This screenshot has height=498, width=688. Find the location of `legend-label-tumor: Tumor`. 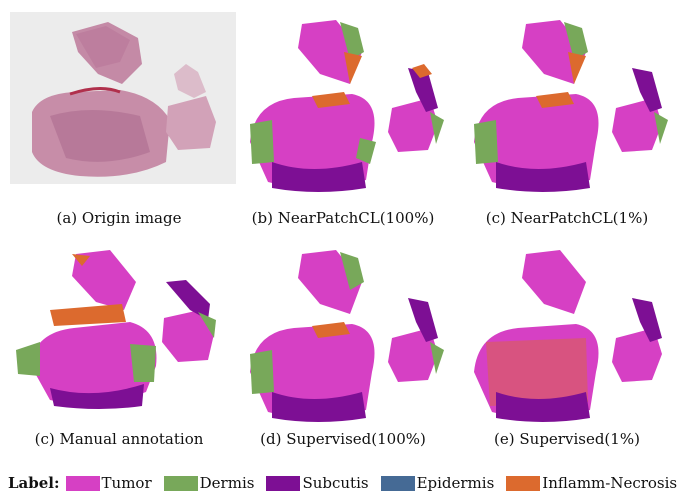

legend-label-tumor: Tumor is located at coordinates (126, 483).